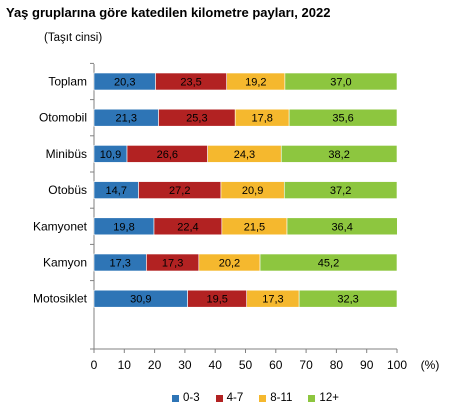 Image resolution: width=464 pixels, height=417 pixels. What do you see at coordinates (94, 365) in the screenshot?
I see `x-tick-label: 0` at bounding box center [94, 365].